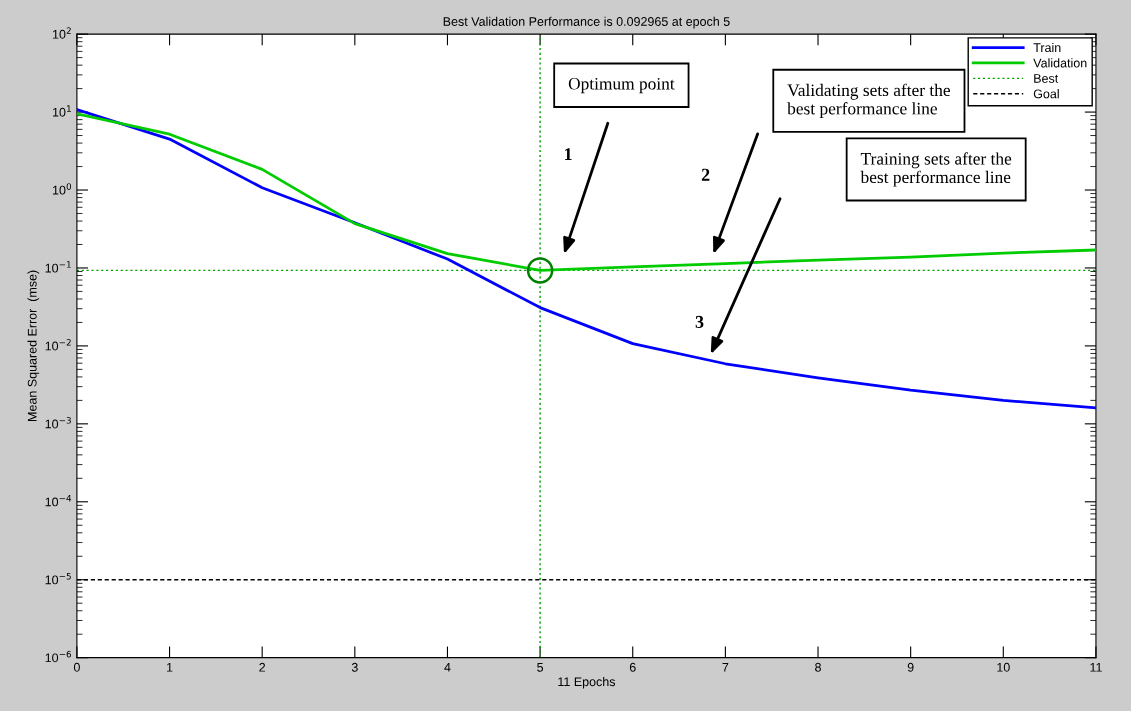 The height and width of the screenshot is (711, 1131). I want to click on y-tick-label: 10$^{2}$, so click(62, 33).